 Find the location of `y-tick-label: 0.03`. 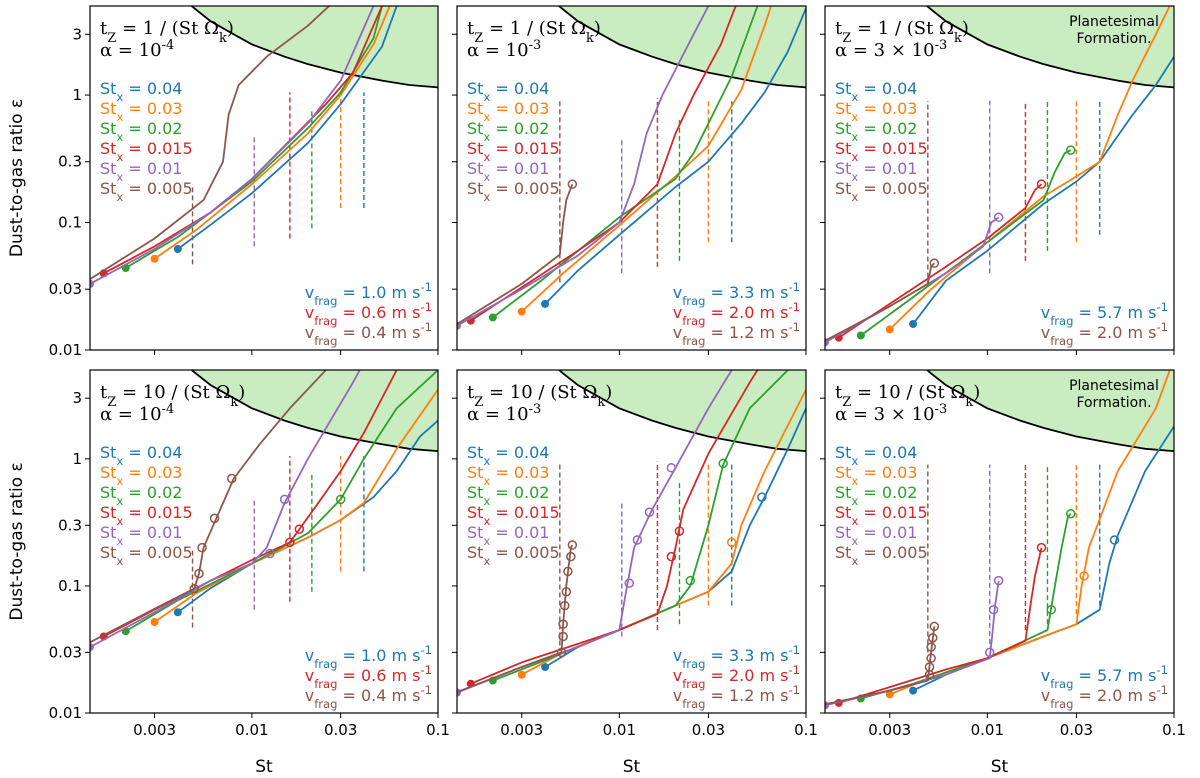

y-tick-label: 0.03 is located at coordinates (65, 289).